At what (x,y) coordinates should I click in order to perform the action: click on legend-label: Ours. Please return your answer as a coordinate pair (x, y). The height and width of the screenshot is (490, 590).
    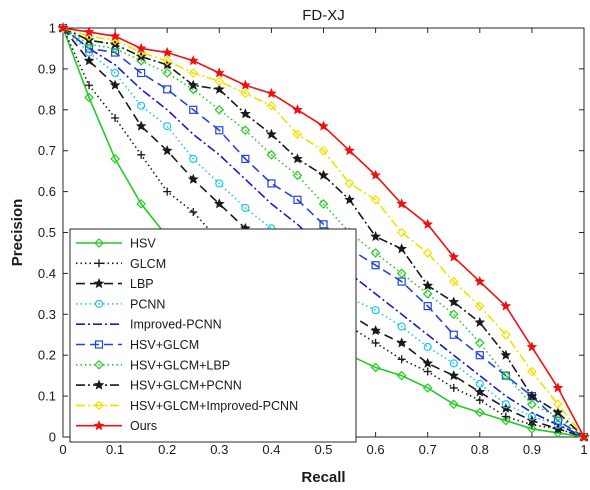
    Looking at the image, I should click on (143, 426).